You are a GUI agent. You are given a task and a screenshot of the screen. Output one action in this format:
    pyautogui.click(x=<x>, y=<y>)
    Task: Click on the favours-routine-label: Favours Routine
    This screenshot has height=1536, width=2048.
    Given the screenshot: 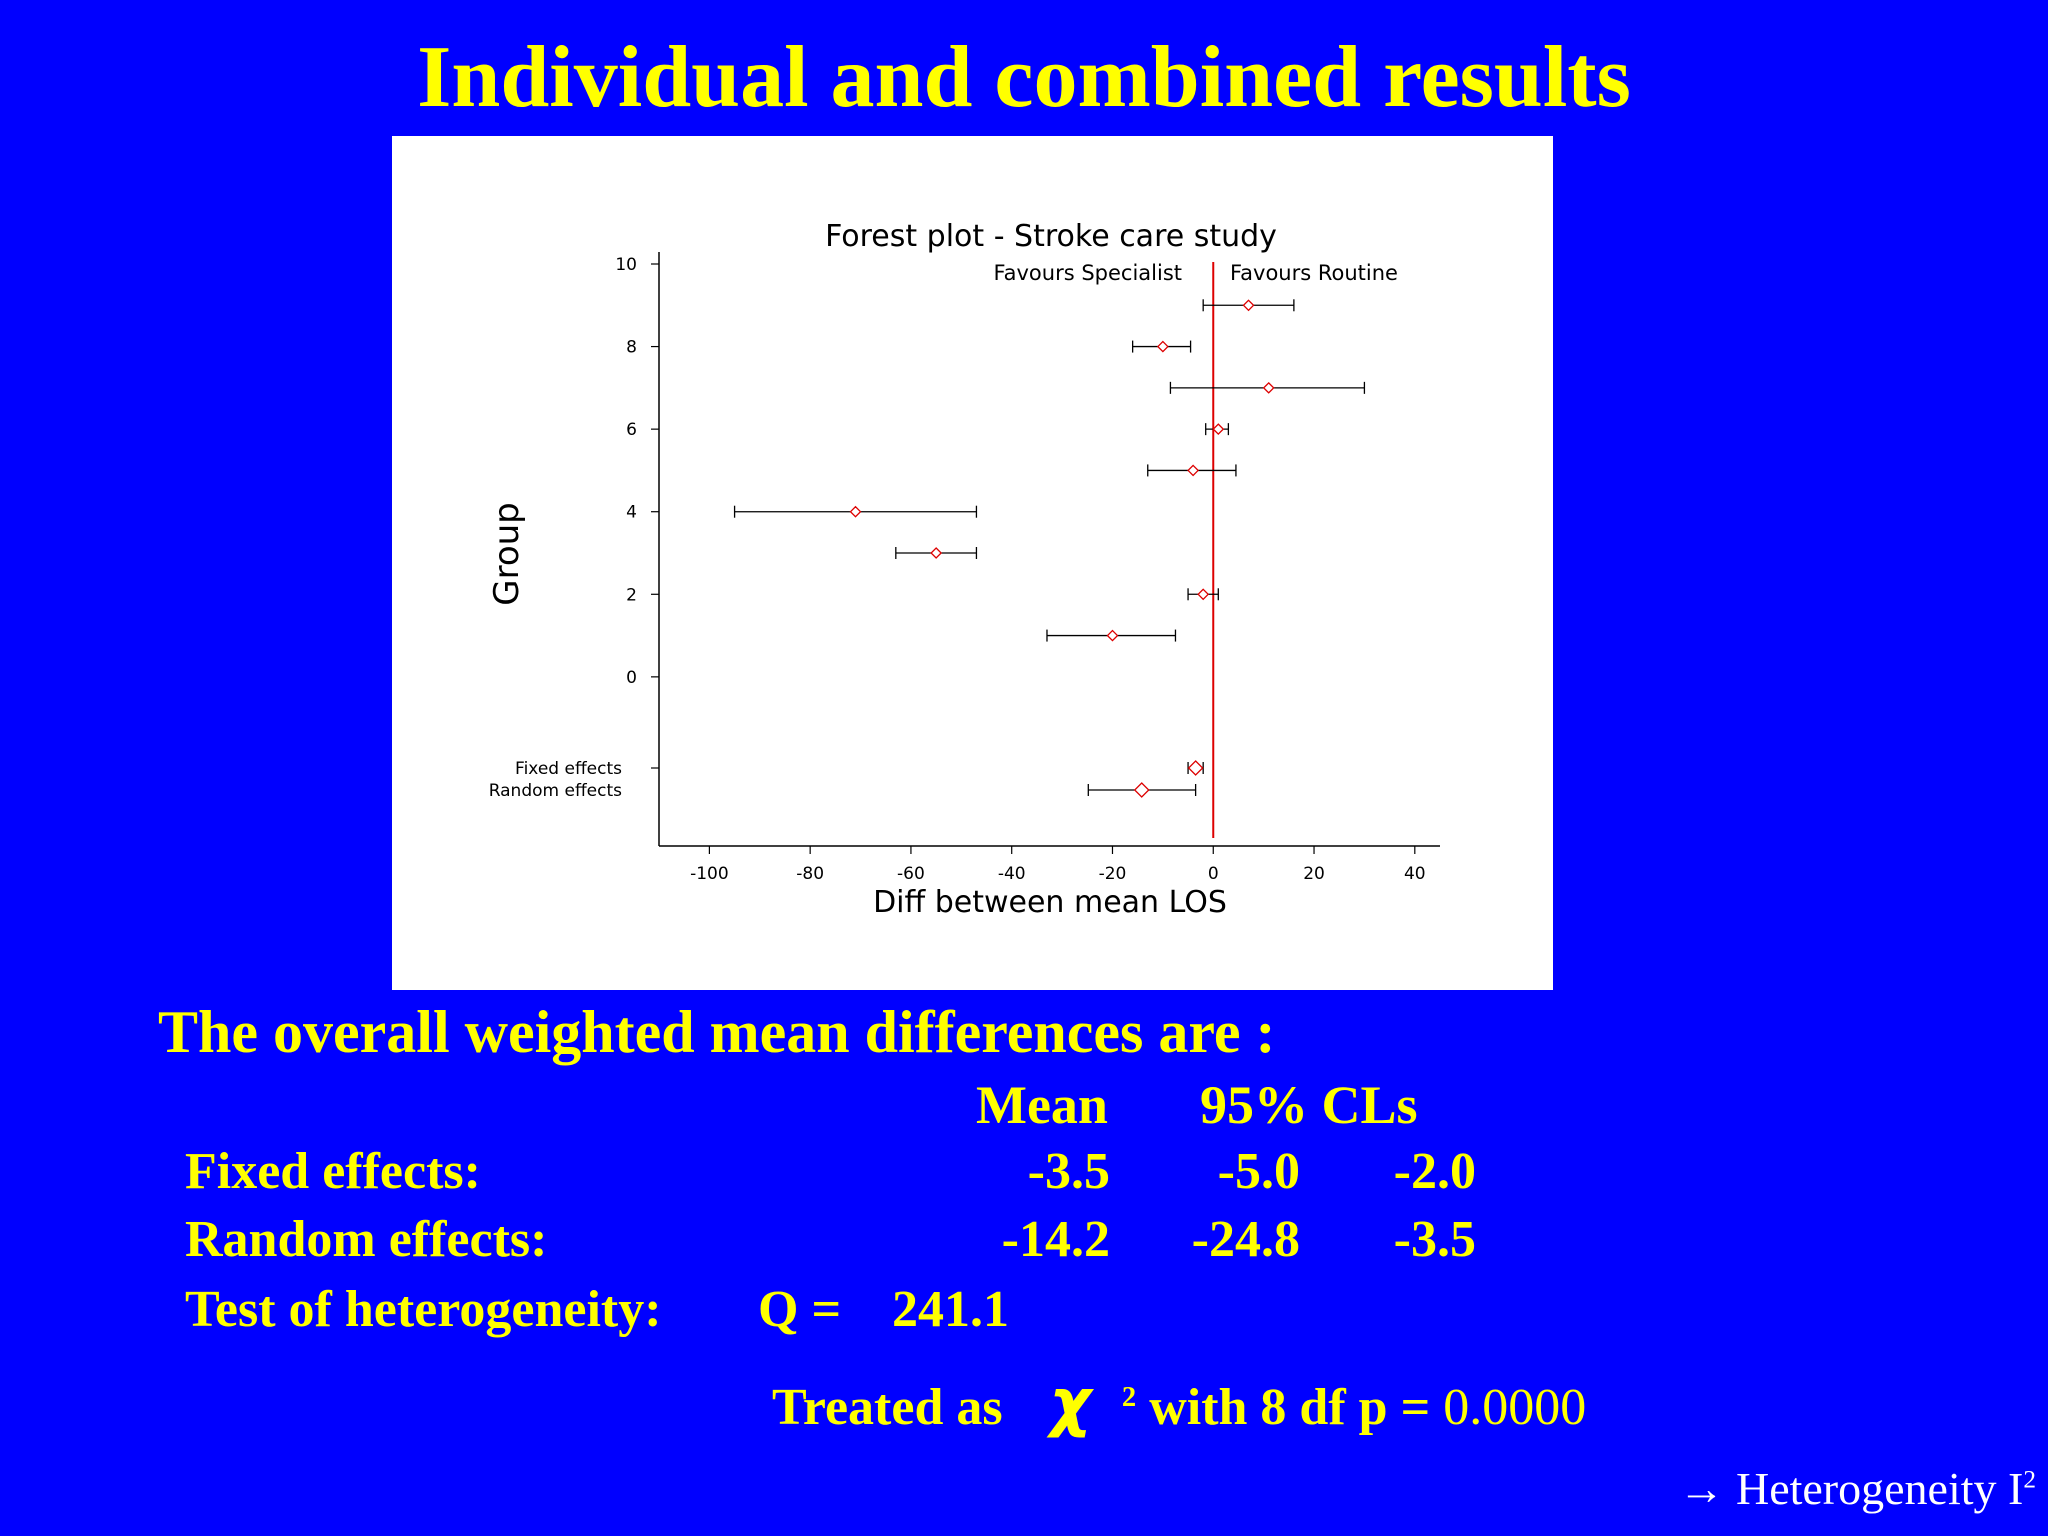 What is the action you would take?
    pyautogui.click(x=1314, y=273)
    